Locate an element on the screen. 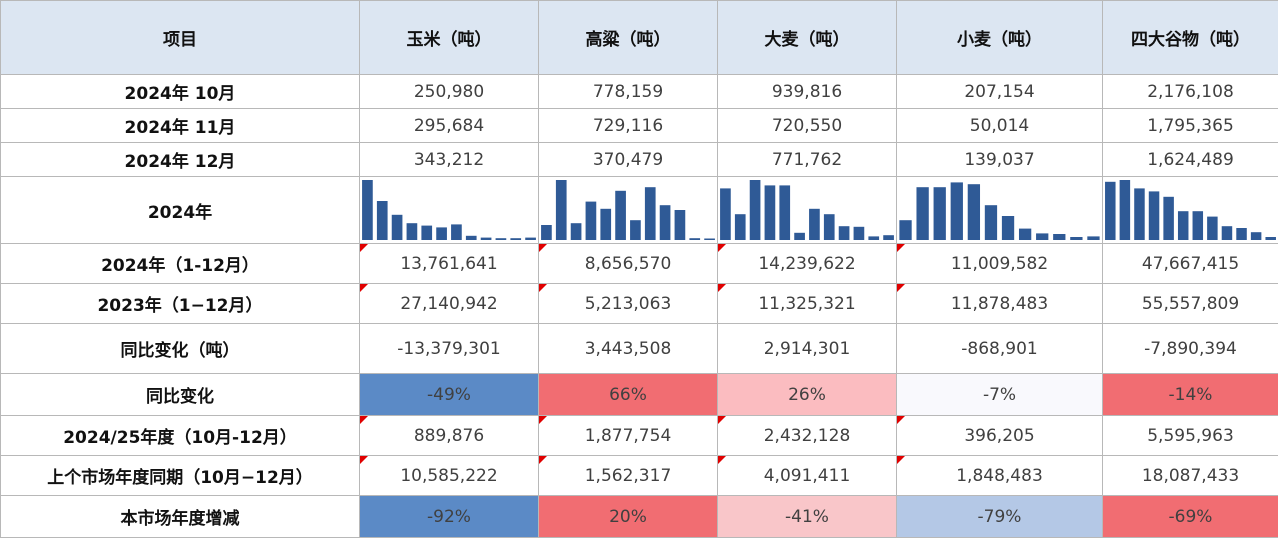  sparkline-cell-barley is located at coordinates (807, 210).